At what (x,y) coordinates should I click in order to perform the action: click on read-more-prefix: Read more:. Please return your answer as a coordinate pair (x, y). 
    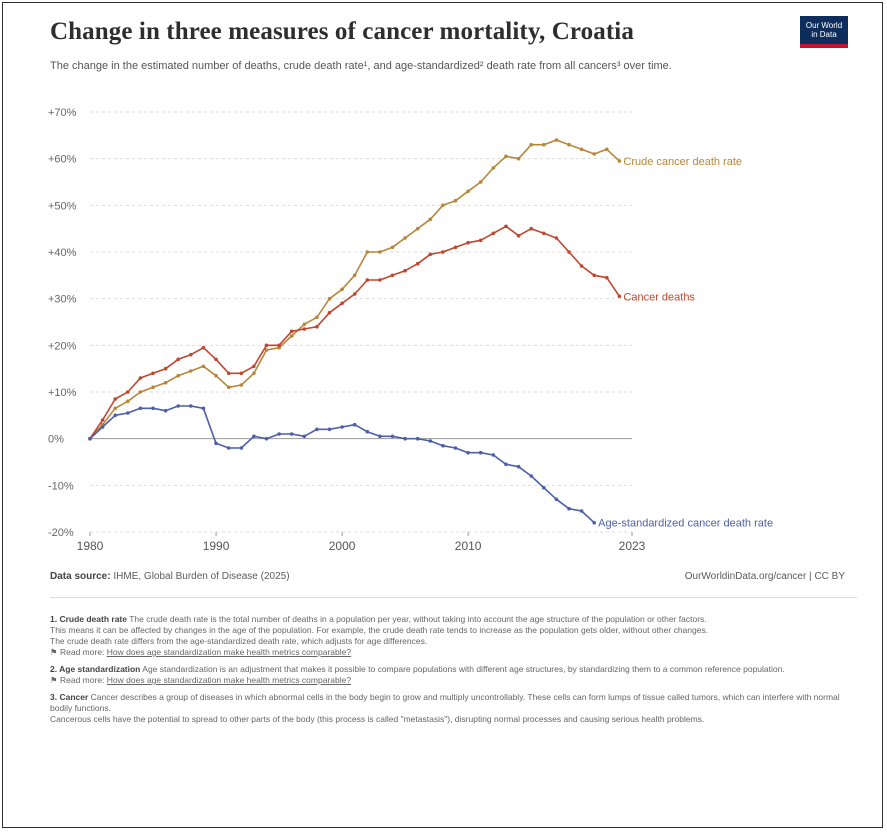
    Looking at the image, I should click on (82, 680).